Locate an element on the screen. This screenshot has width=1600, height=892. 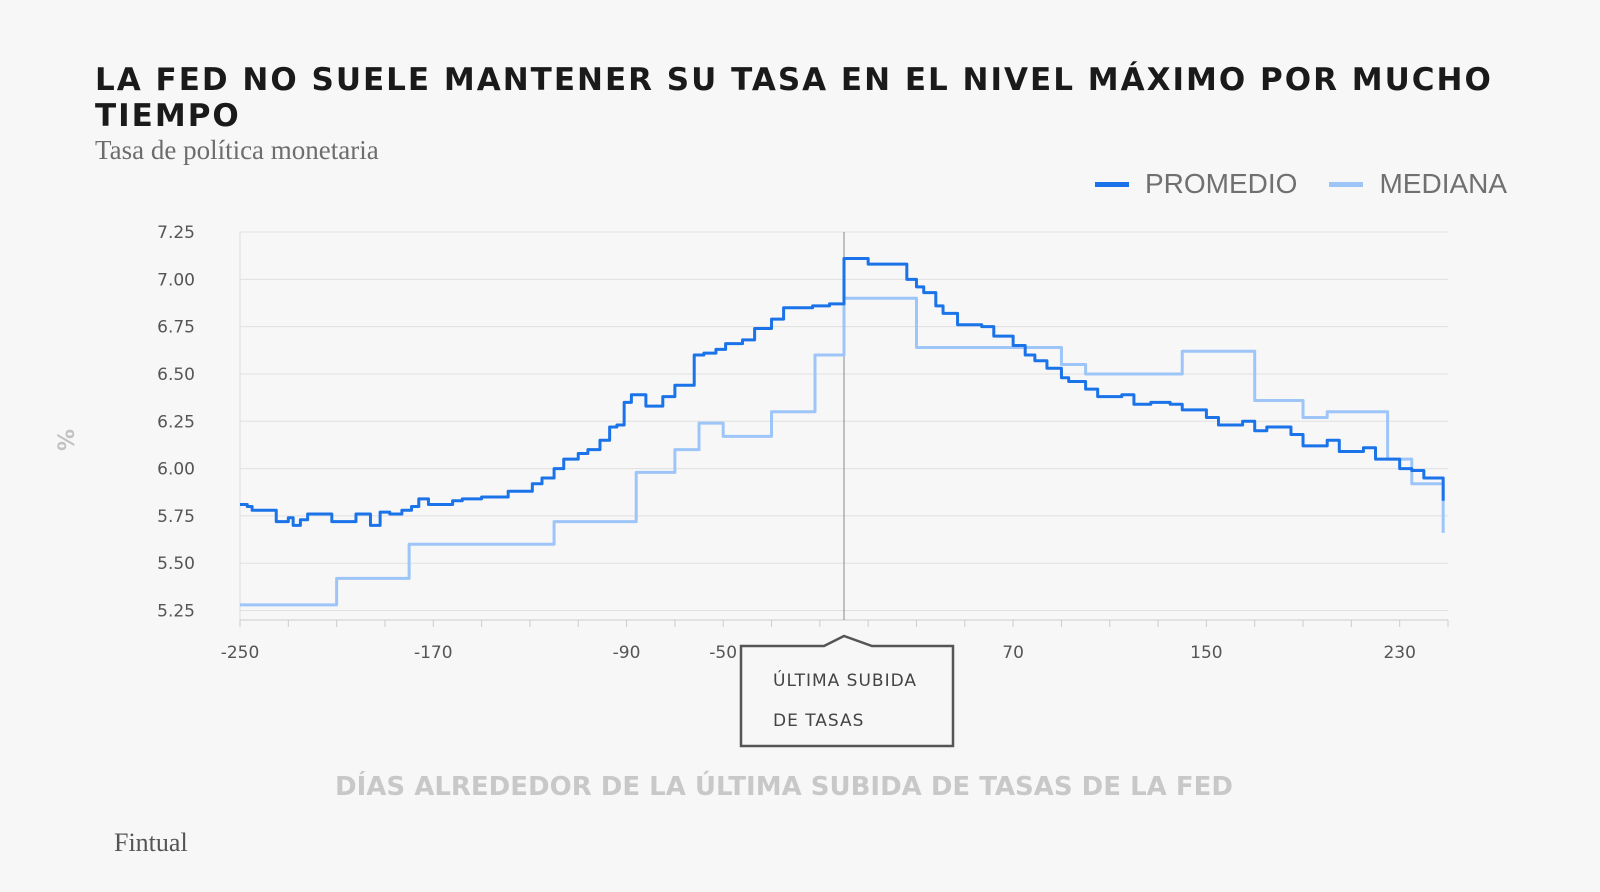
y-tick-label: 7.25 is located at coordinates (176, 233).